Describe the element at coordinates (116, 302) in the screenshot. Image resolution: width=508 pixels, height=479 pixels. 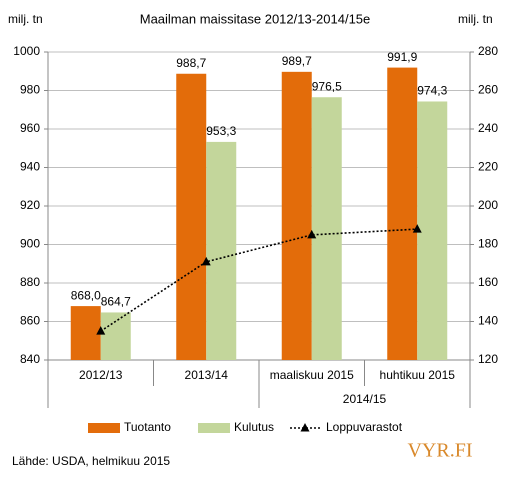
I see `value-label: 864,7` at that location.